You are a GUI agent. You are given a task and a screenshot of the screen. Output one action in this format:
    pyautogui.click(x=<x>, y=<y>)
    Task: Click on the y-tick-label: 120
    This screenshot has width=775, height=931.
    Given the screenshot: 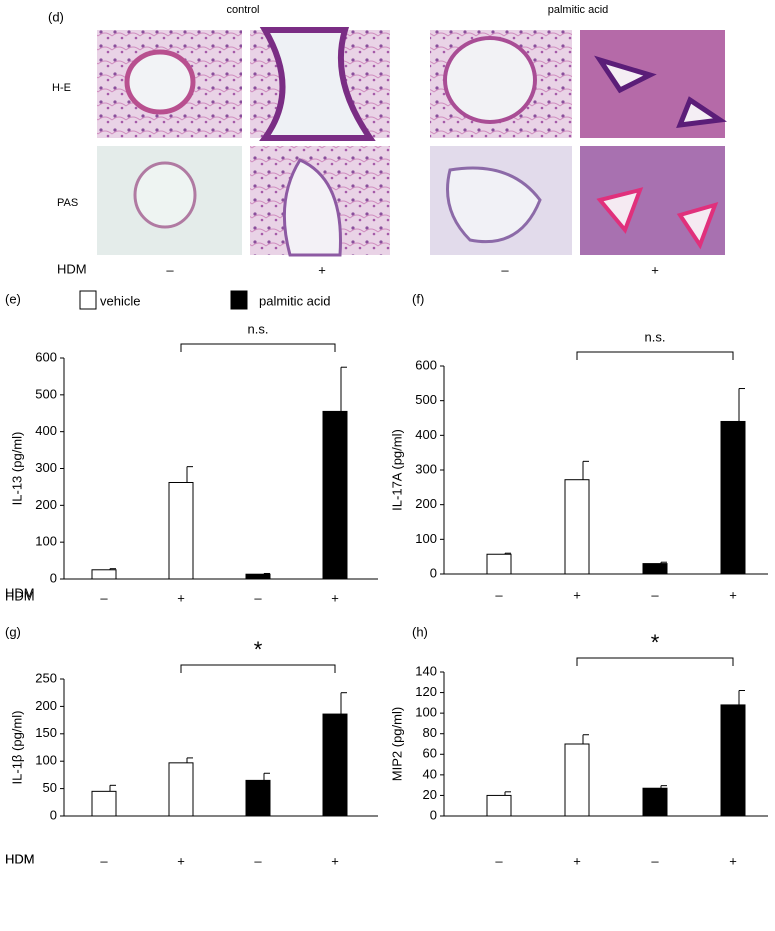 What is the action you would take?
    pyautogui.click(x=426, y=691)
    